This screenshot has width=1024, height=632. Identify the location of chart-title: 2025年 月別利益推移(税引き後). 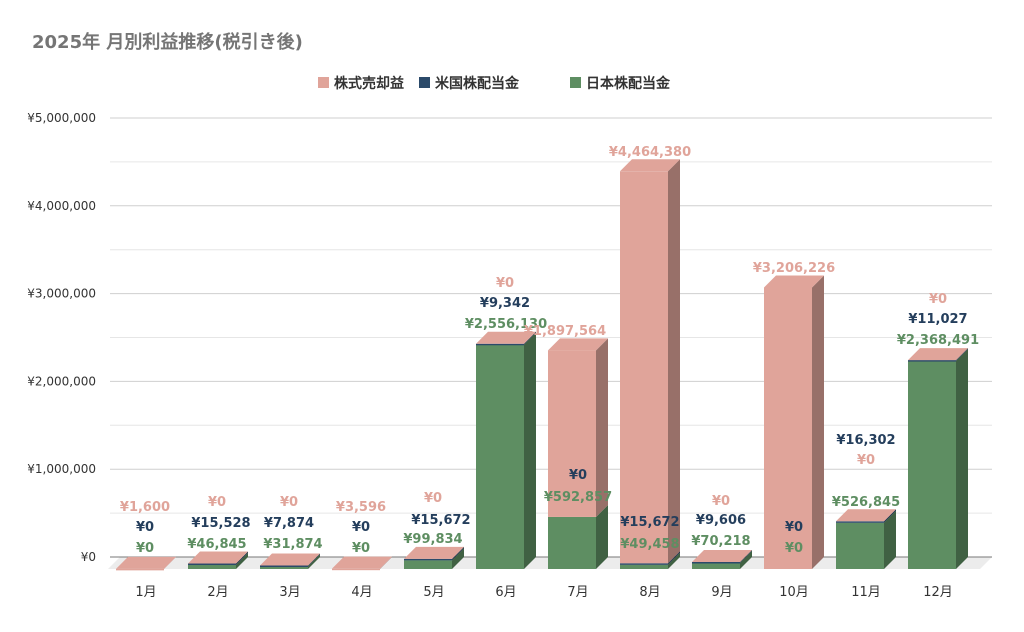
(167, 42).